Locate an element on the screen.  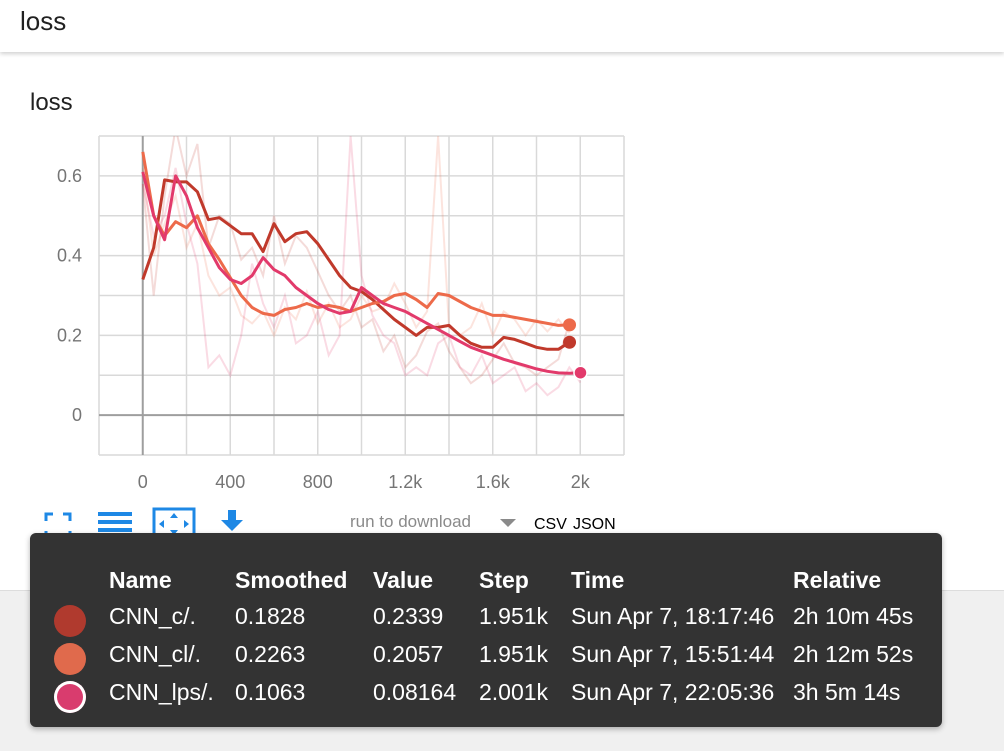
json-link: JSON is located at coordinates (594, 524).